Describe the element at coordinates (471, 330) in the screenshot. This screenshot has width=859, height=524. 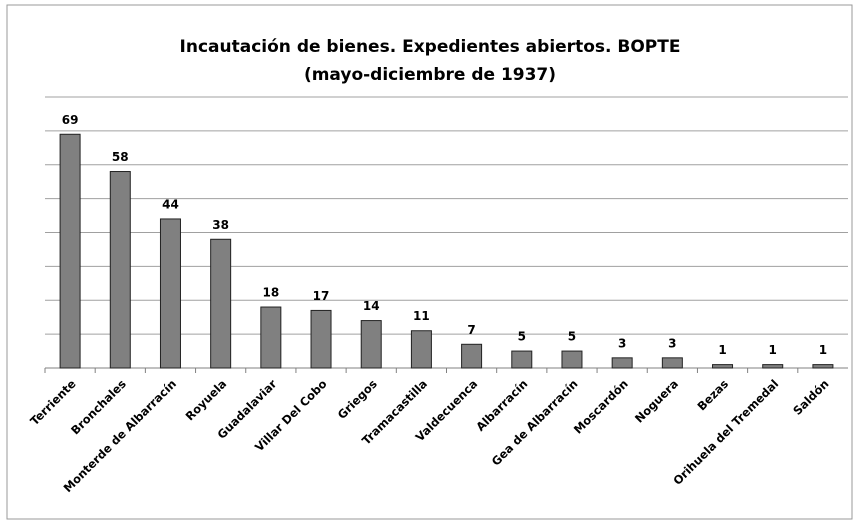
I see `value-label: 7` at that location.